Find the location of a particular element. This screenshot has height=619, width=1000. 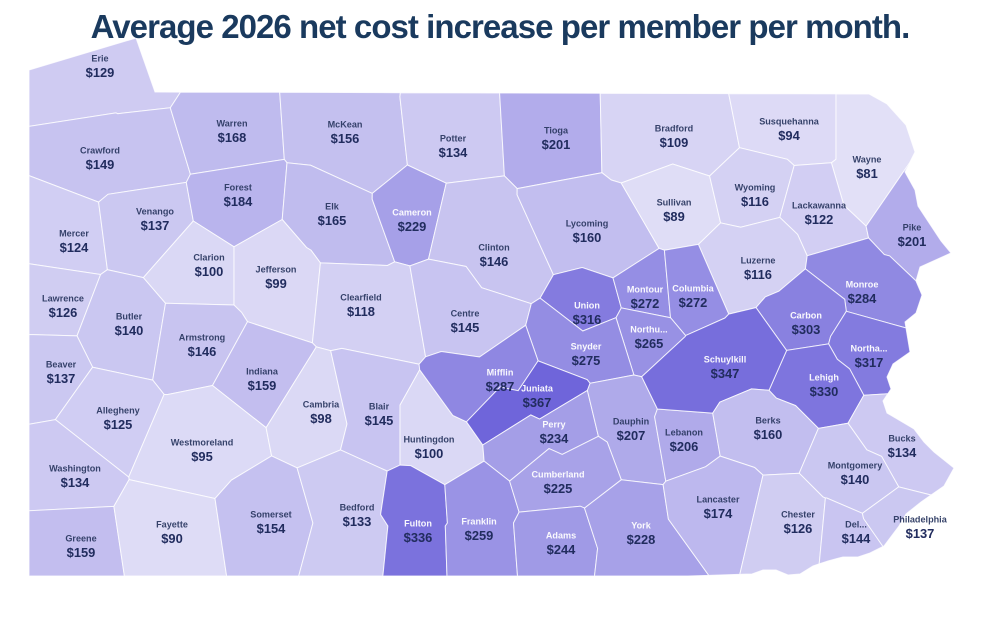

svg-text: $234 is located at coordinates (555, 438).